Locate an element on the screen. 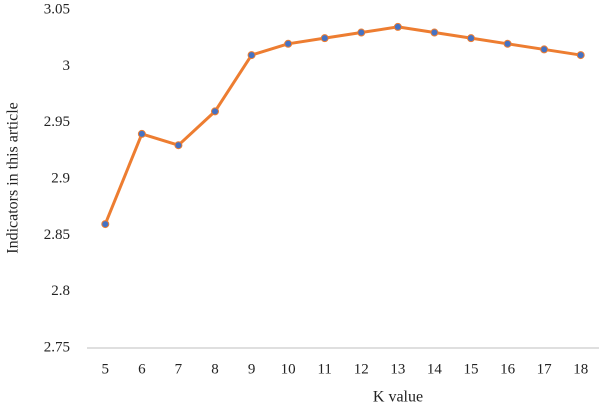  x-tick-label: 8 is located at coordinates (215, 369).